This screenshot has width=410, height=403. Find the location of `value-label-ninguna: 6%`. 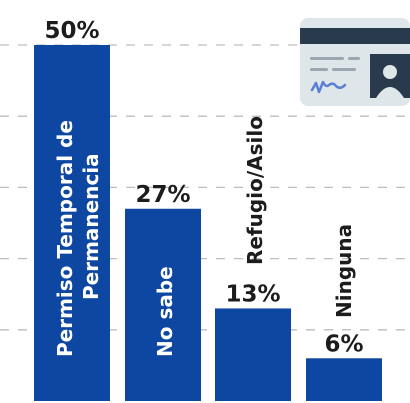

value-label-ninguna: 6% is located at coordinates (343, 344).